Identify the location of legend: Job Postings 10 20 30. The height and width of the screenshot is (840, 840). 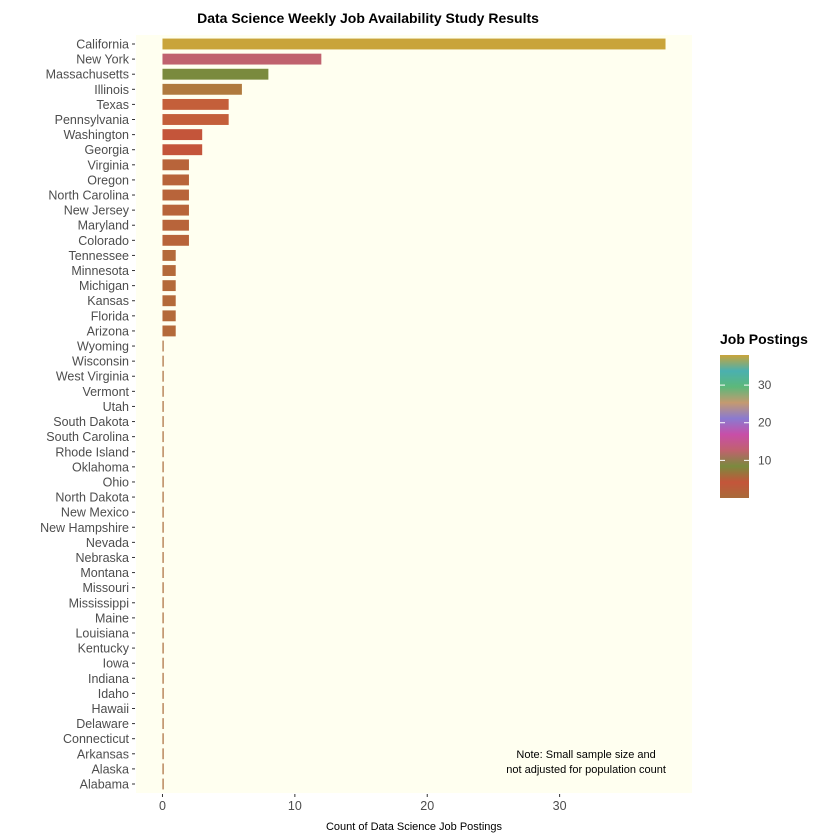
(764, 414).